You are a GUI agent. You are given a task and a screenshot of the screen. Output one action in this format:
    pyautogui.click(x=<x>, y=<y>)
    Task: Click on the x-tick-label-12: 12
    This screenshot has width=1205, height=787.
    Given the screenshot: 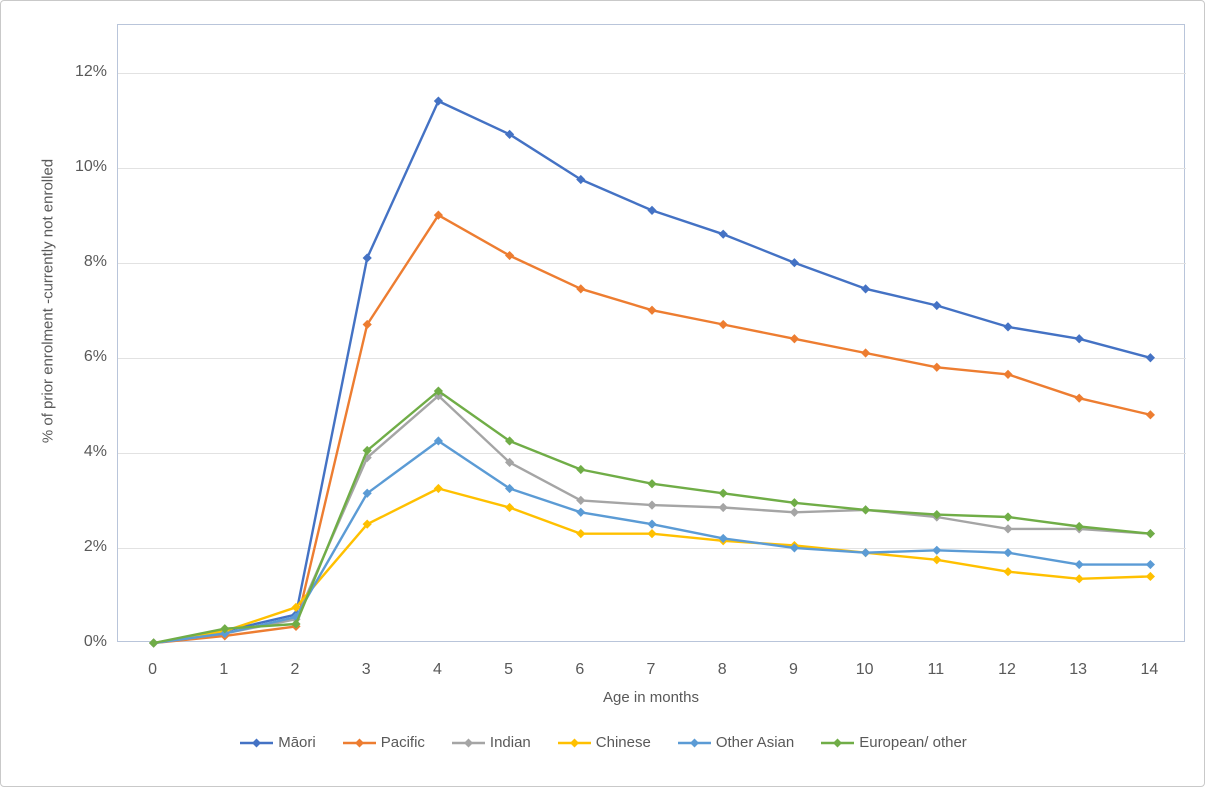 What is the action you would take?
    pyautogui.click(x=1007, y=669)
    